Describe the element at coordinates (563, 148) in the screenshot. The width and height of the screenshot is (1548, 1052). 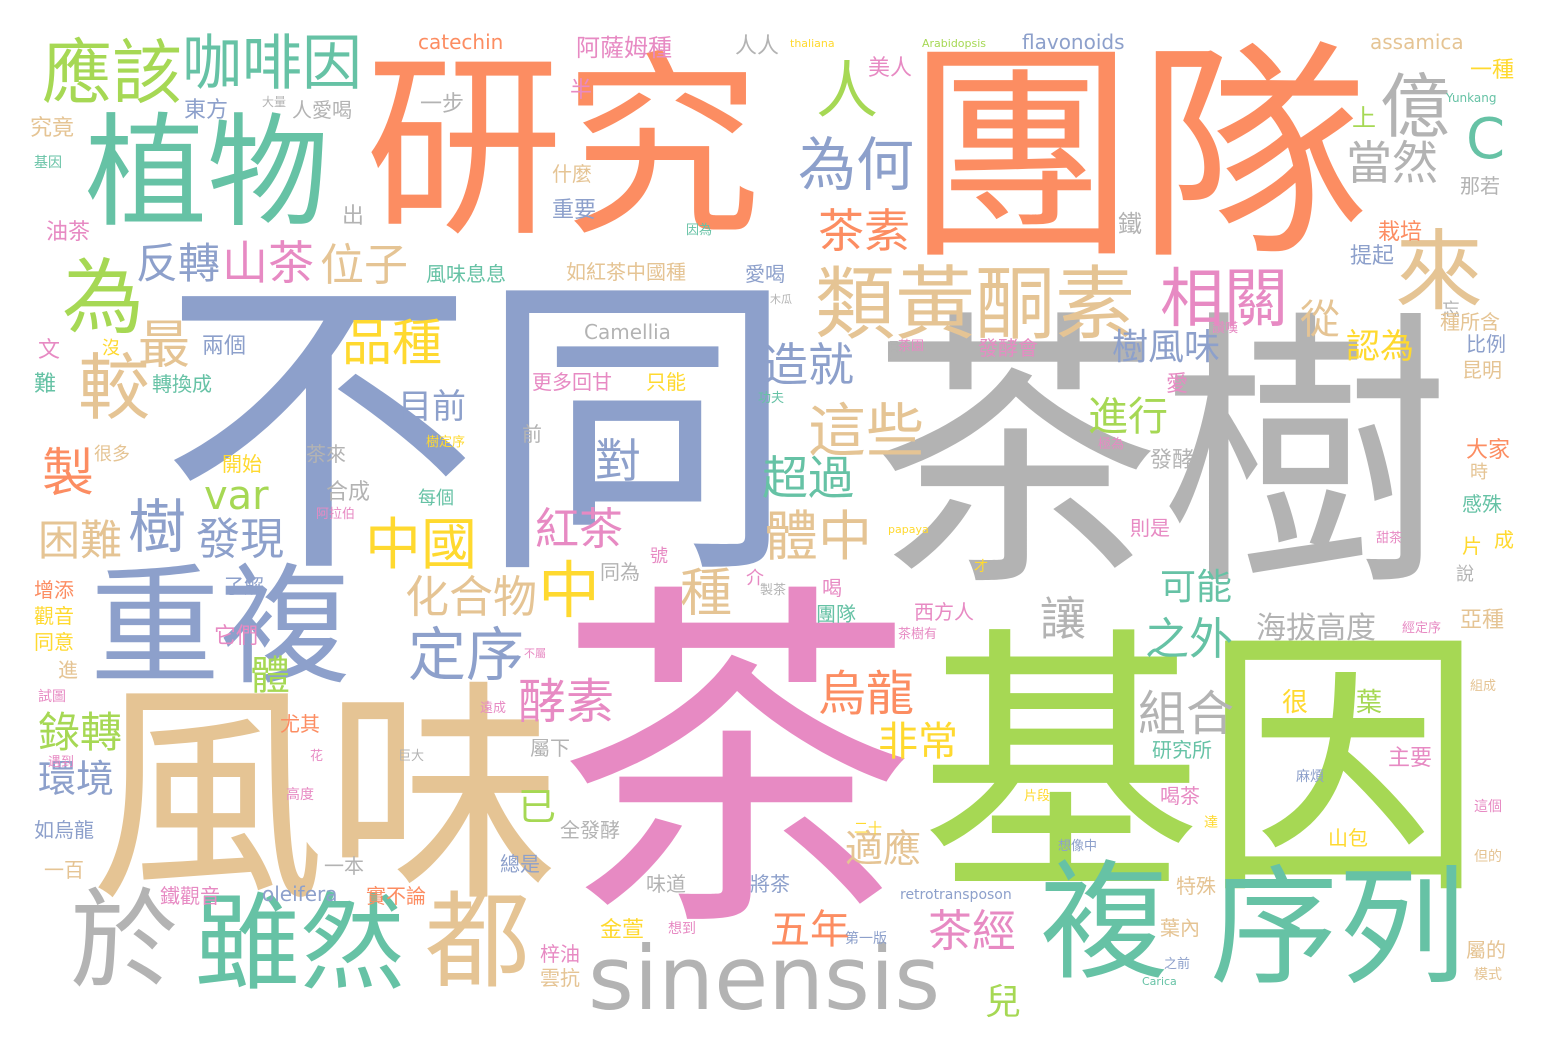
I see `word-yanjiu: 研究` at that location.